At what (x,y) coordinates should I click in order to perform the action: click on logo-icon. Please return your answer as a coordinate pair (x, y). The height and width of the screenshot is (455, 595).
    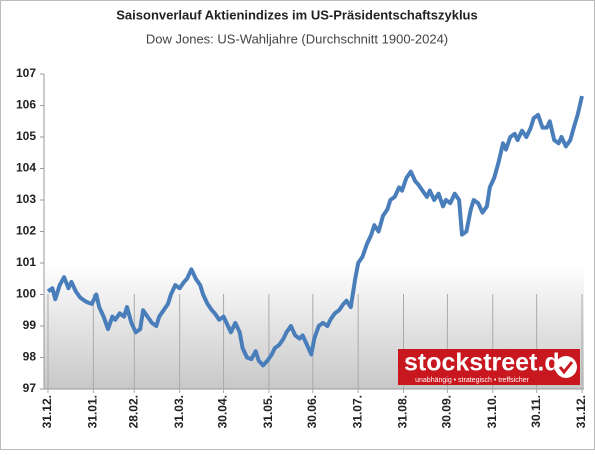
    Looking at the image, I should click on (566, 367).